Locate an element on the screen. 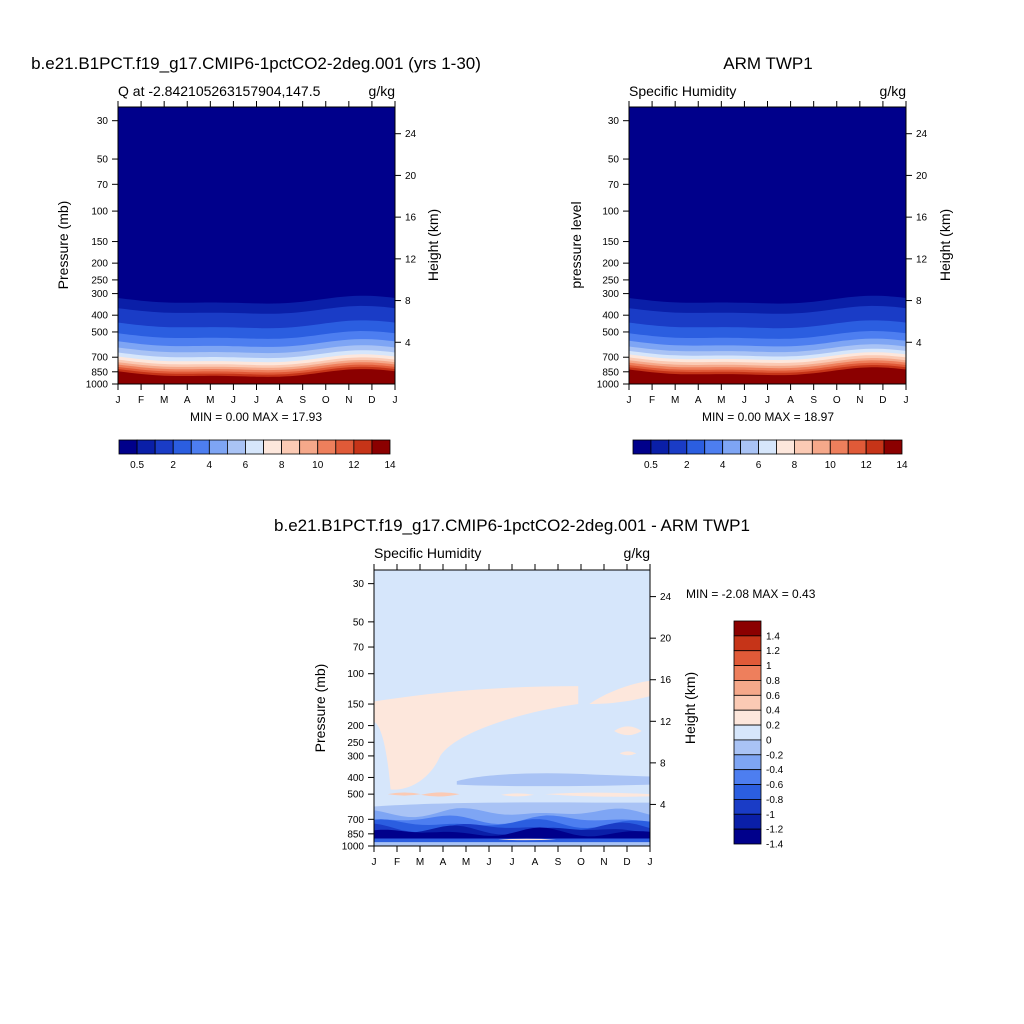 The height and width of the screenshot is (1024, 1024). colorbar: 0.5 2 4 6 8 10 12 14 is located at coordinates (770, 455).